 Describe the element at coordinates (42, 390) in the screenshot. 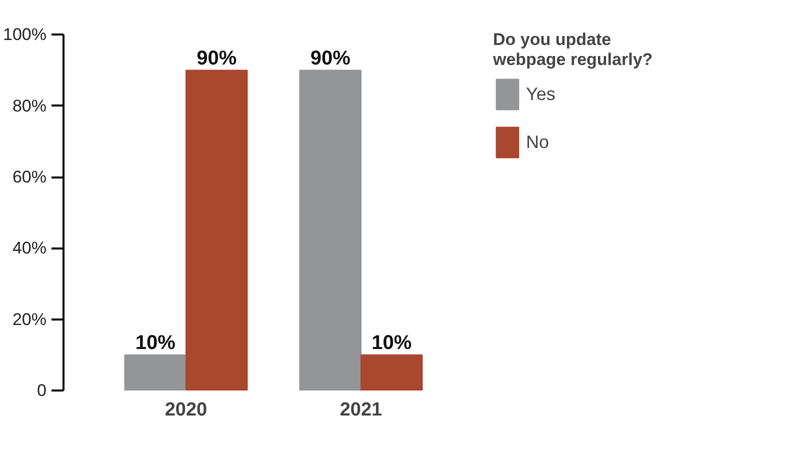

I see `y-tick-label: 0` at that location.